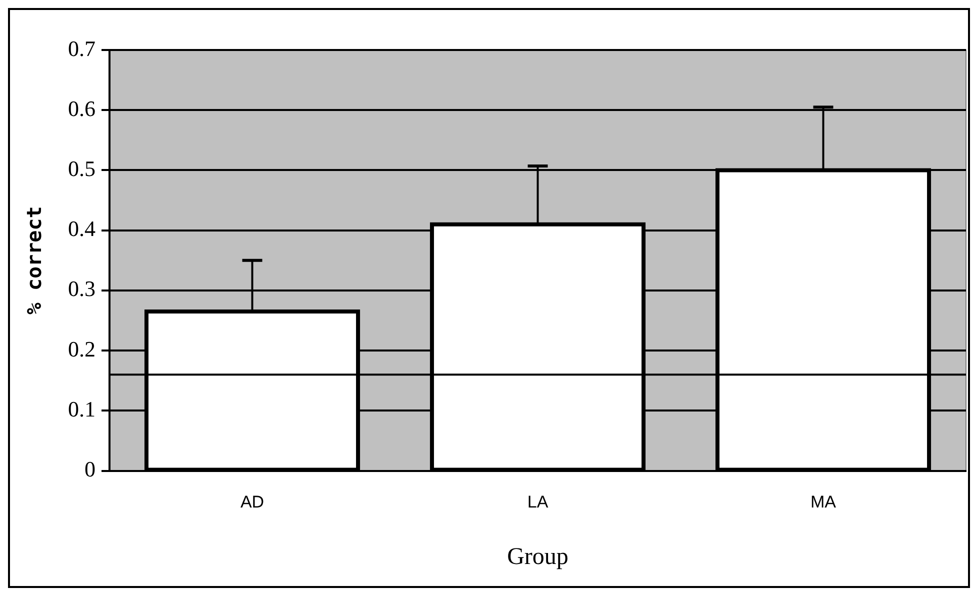 Image resolution: width=978 pixels, height=596 pixels. I want to click on y-tick-label: 0, so click(90, 469).